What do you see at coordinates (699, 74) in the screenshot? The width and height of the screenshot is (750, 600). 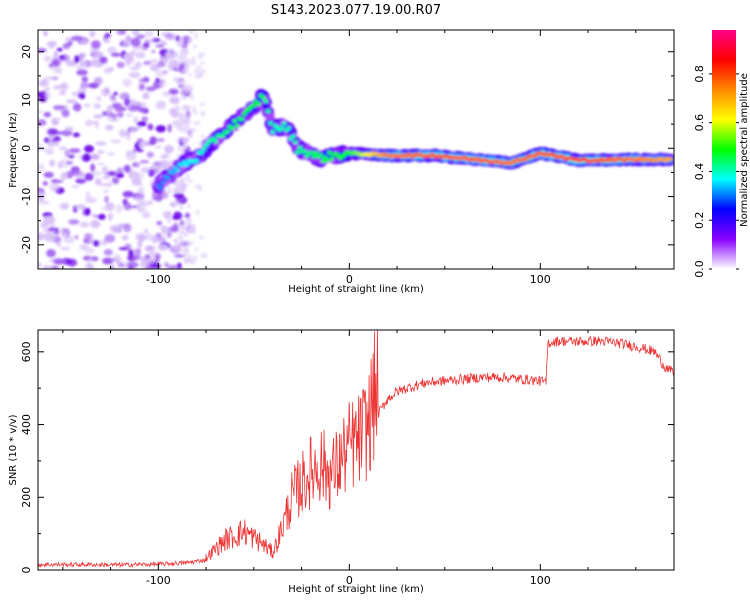 I see `colorbar-tick-label: 0.8` at bounding box center [699, 74].